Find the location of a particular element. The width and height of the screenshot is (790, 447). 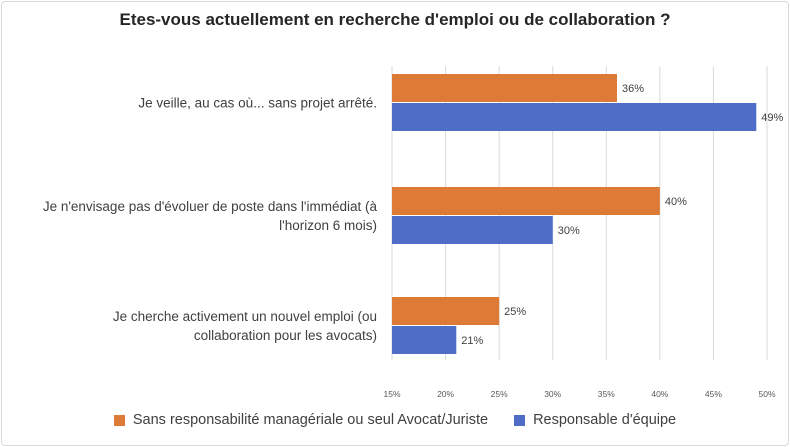

data-label-s2-c2: 30% is located at coordinates (569, 231).